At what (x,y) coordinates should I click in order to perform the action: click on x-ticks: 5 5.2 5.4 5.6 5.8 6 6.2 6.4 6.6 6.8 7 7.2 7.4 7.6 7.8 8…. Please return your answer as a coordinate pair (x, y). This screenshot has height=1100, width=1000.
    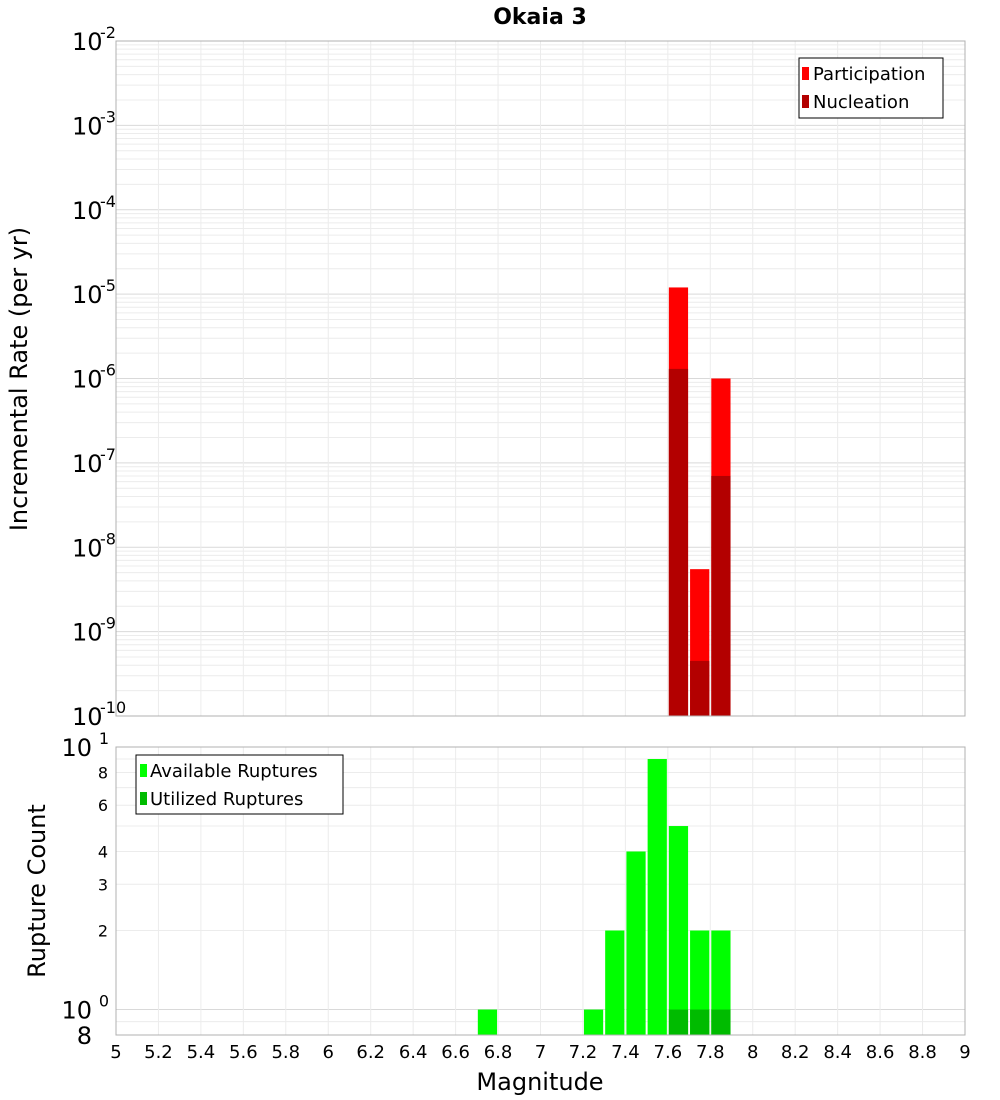
    Looking at the image, I should click on (540, 1052).